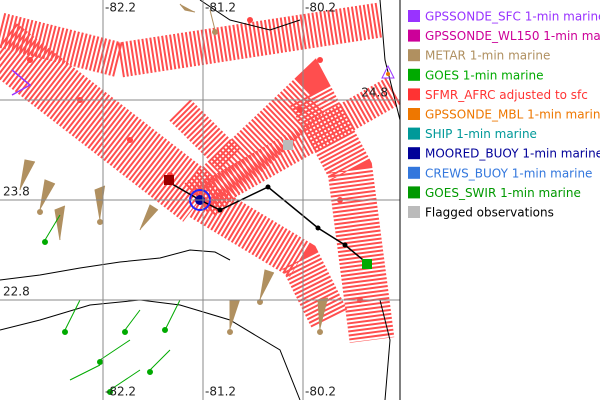 The height and width of the screenshot is (400, 600). I want to click on legend-label: MOORED_BUOY 1-min marine, so click(512, 154).